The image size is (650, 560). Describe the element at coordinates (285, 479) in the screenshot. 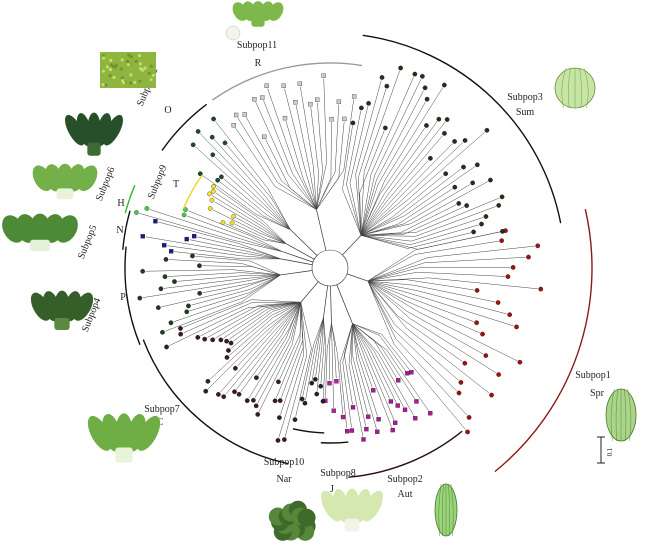

I see `subpop10-abbr: Nar` at that location.